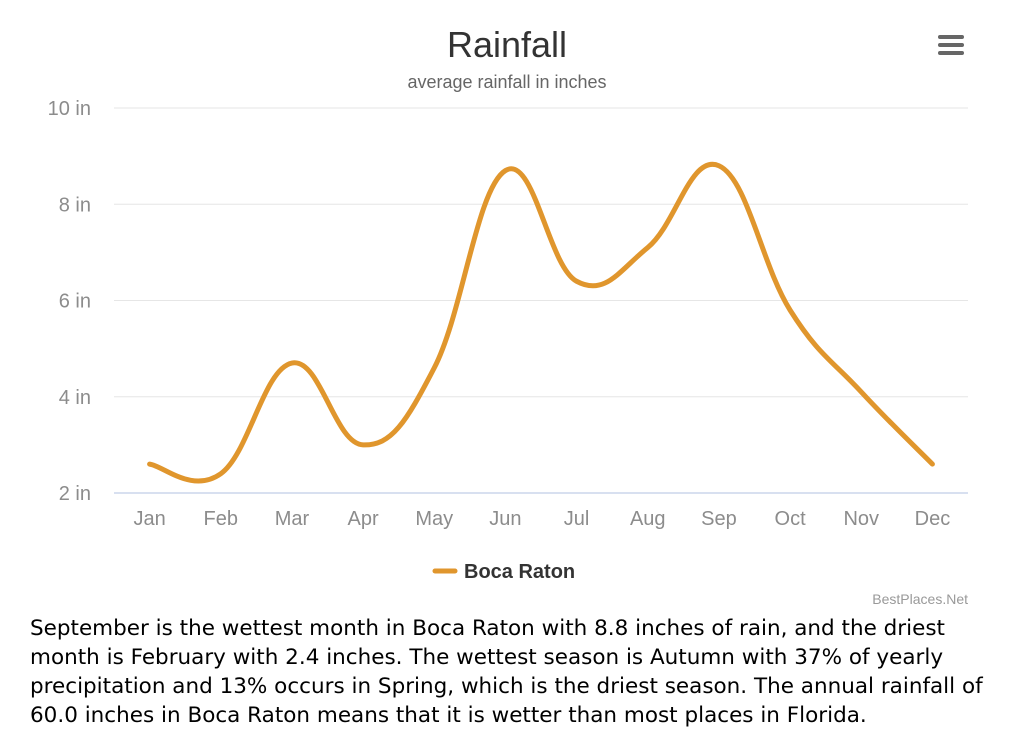 This screenshot has height=741, width=1009. I want to click on y-axis-ticks: 2 in 4 in 6 in 8 in 10 in, so click(69, 301).